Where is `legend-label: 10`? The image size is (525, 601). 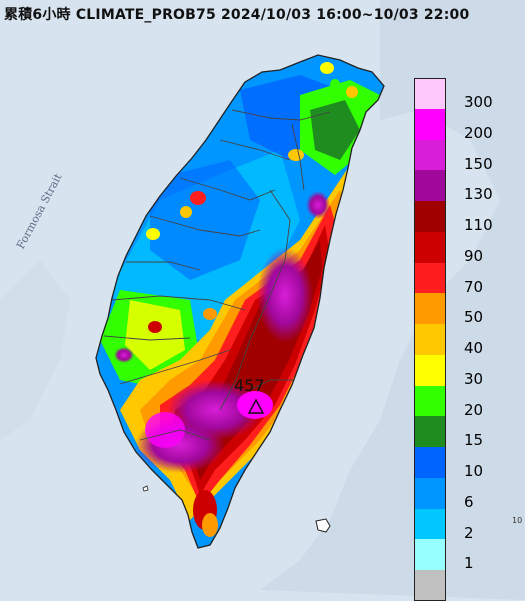
legend-label: 10 is located at coordinates (474, 471).